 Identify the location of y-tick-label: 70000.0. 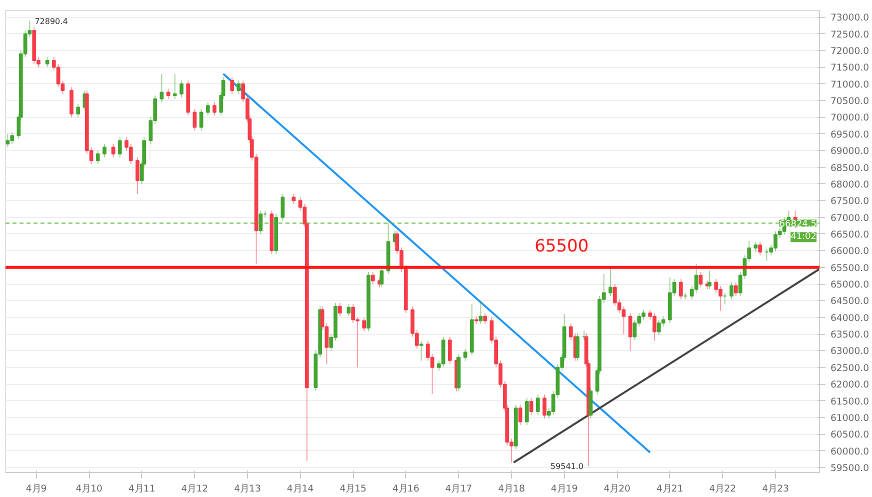
(850, 118).